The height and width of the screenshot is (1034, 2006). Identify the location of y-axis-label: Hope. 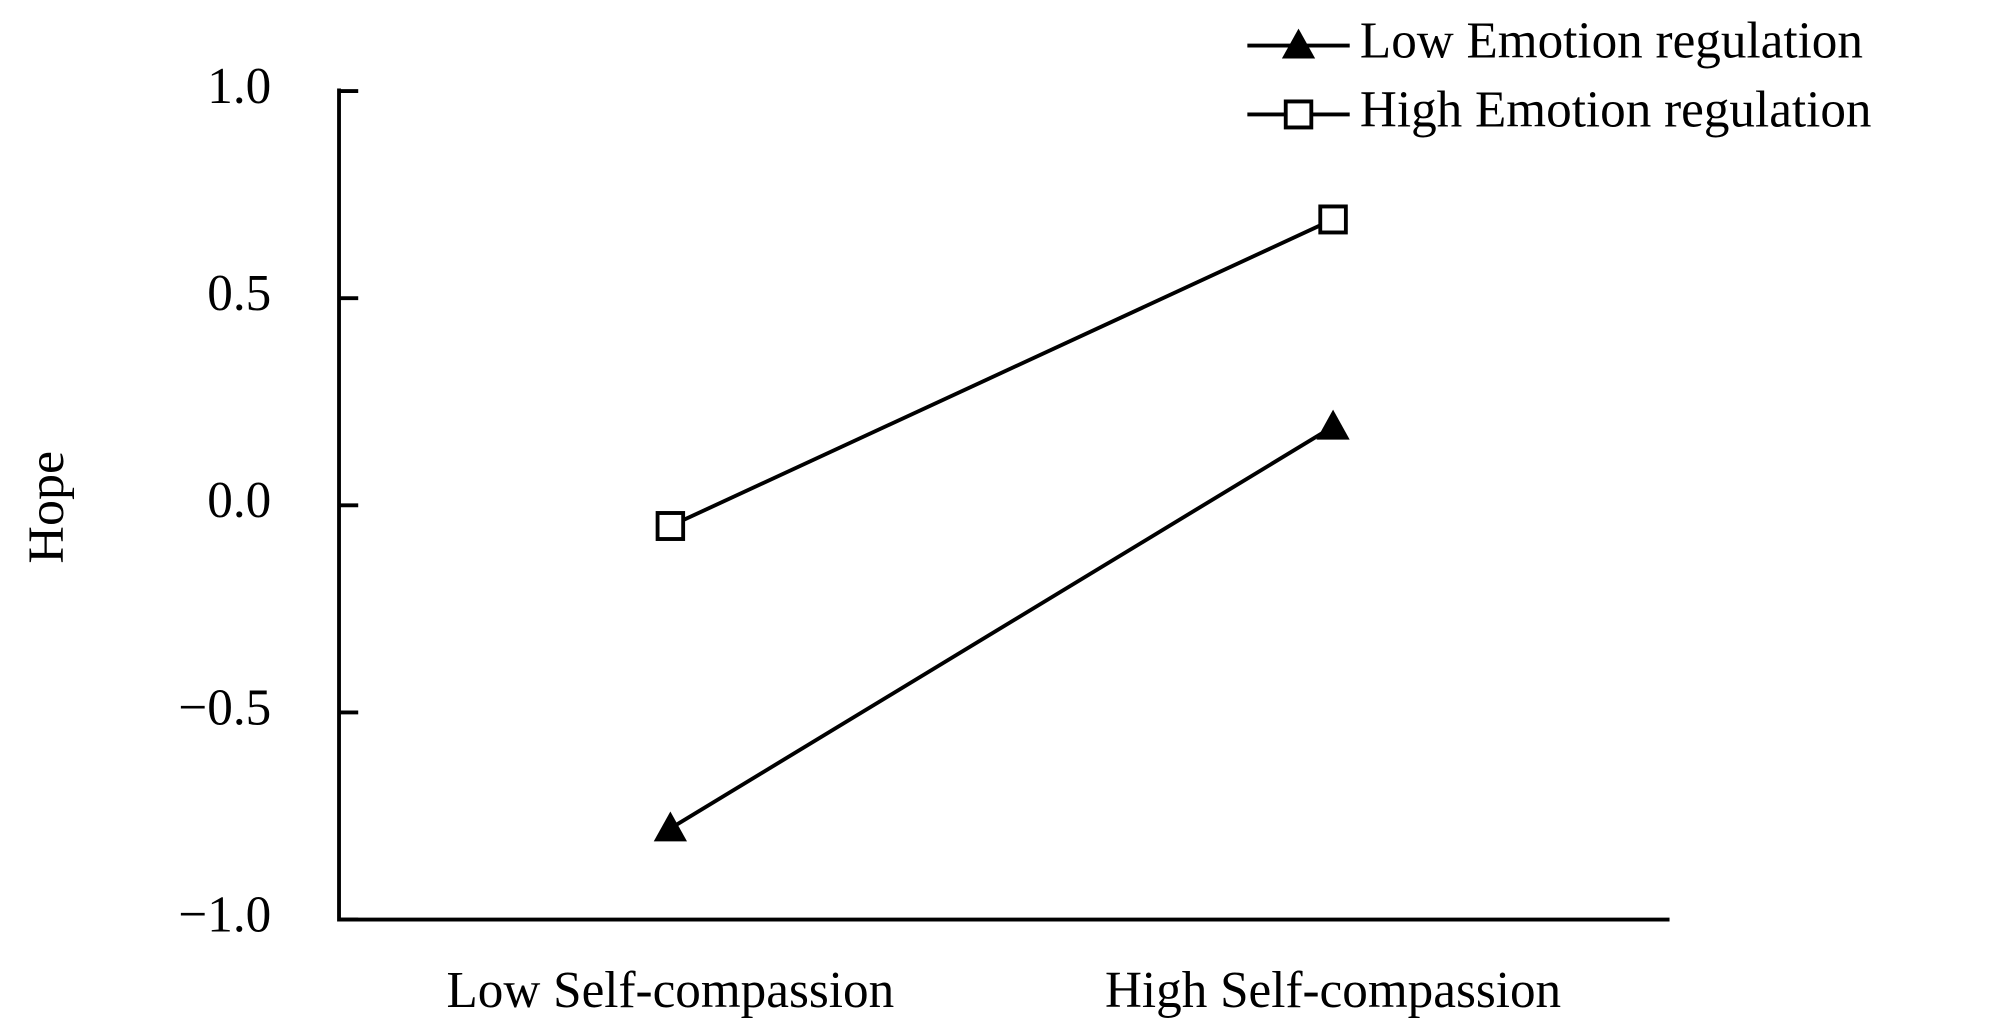
(46, 507).